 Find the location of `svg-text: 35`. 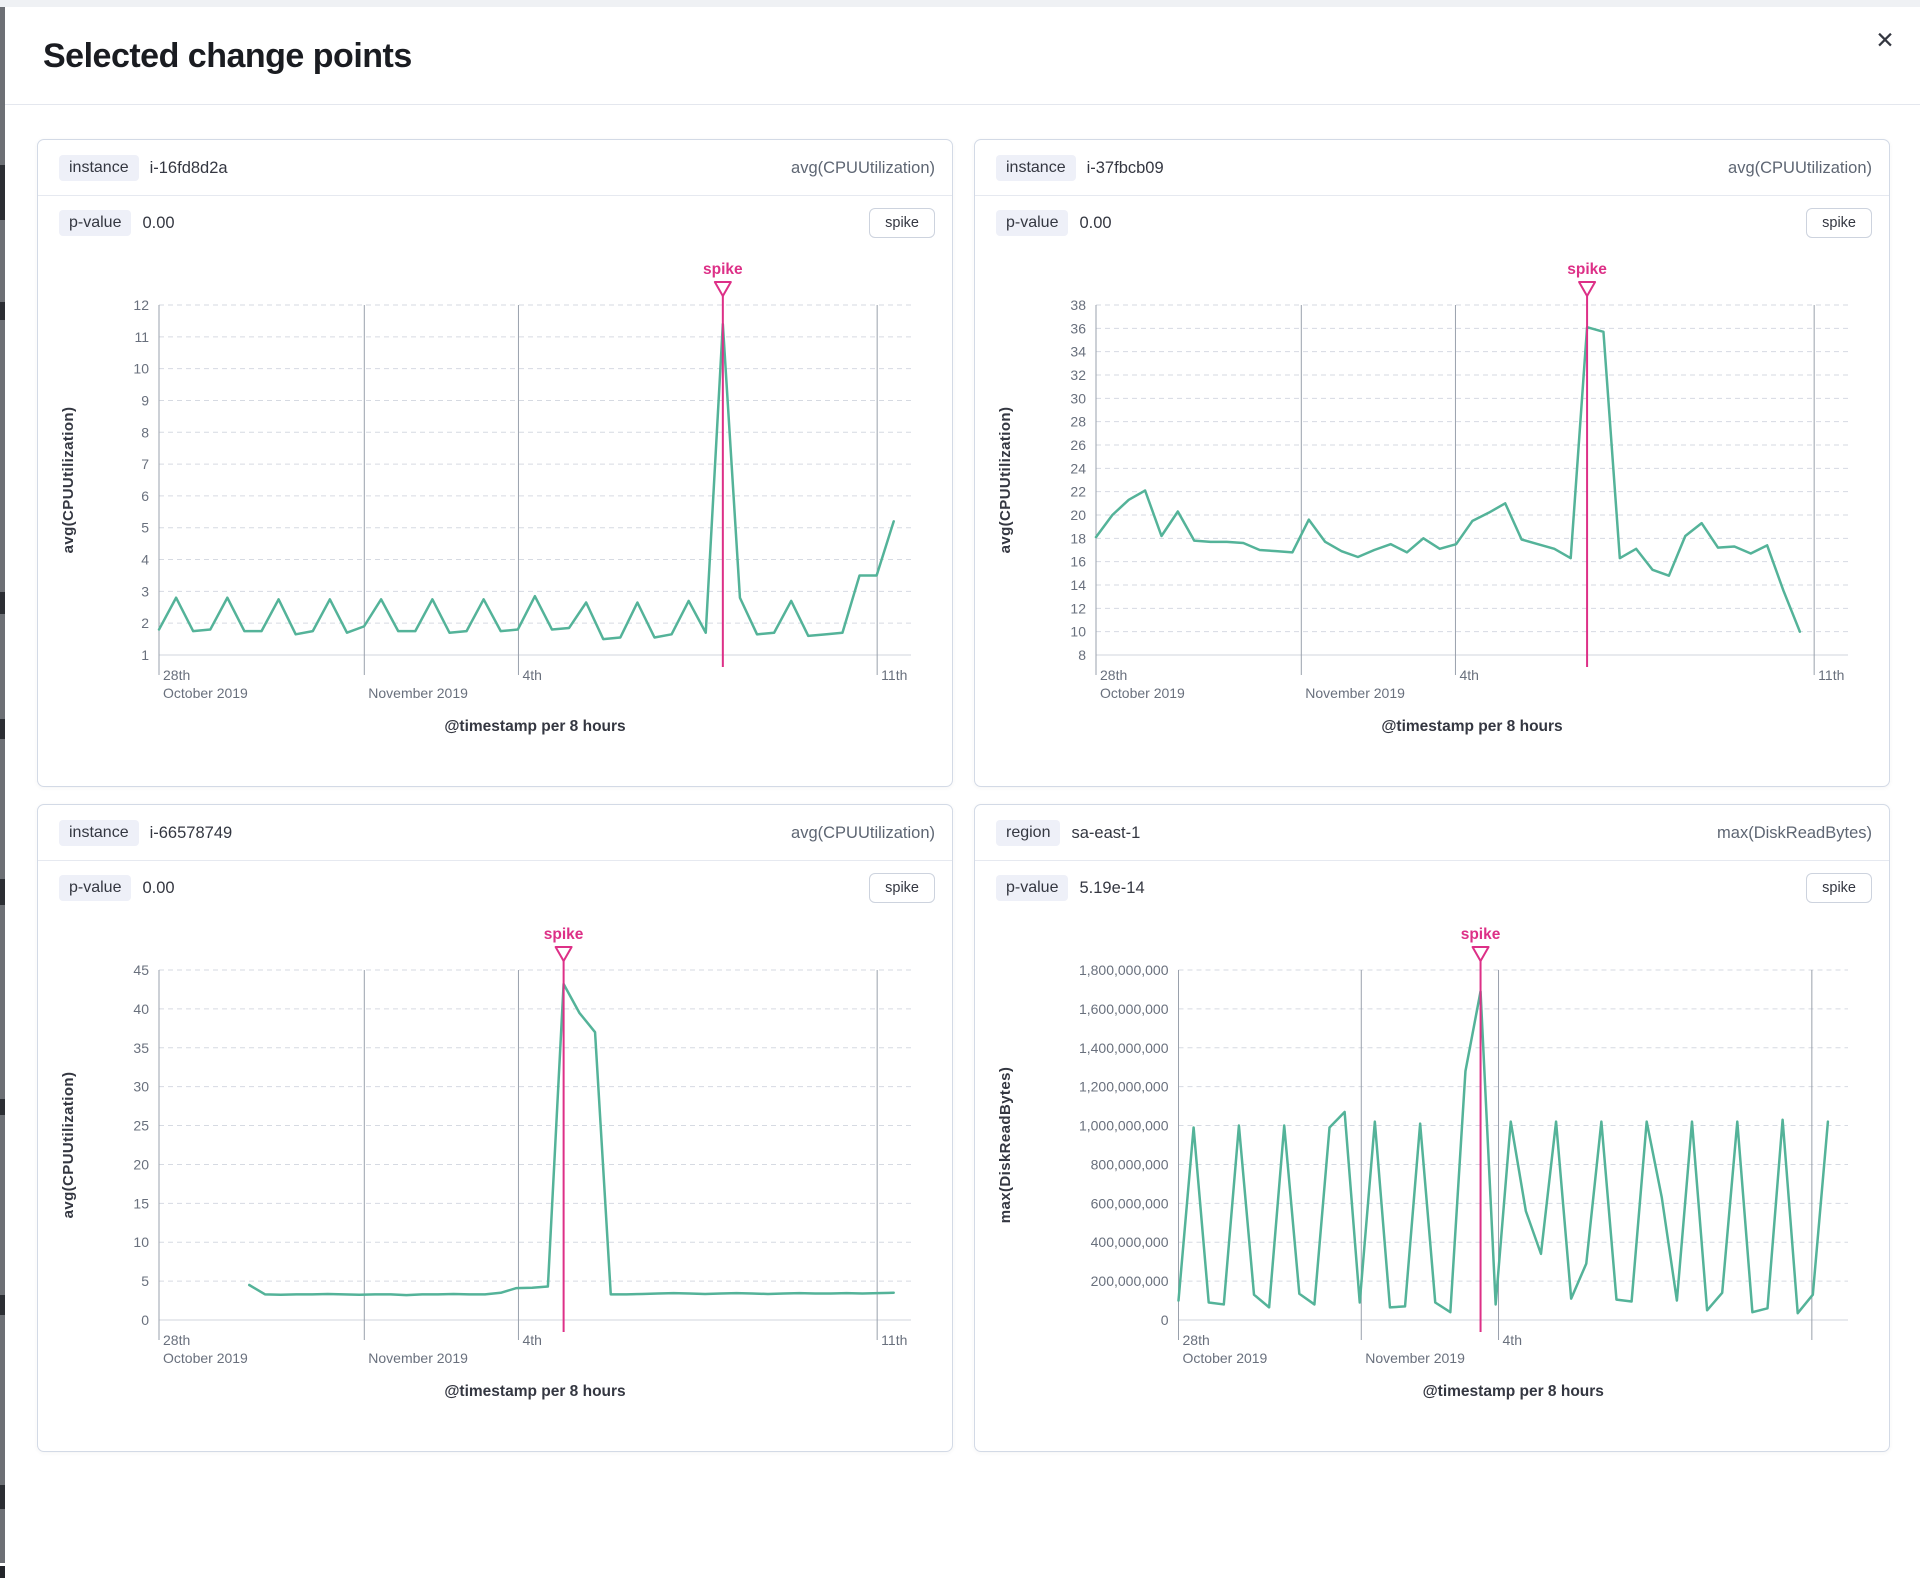

svg-text: 35 is located at coordinates (141, 1048).